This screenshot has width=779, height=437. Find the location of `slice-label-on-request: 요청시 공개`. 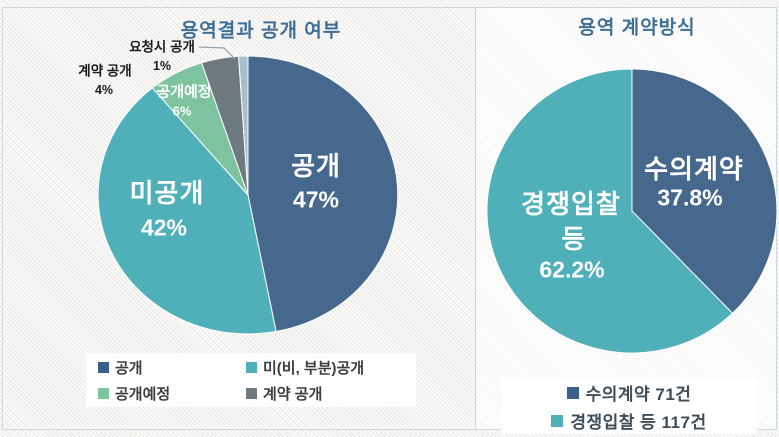

slice-label-on-request: 요청시 공개 is located at coordinates (162, 47).